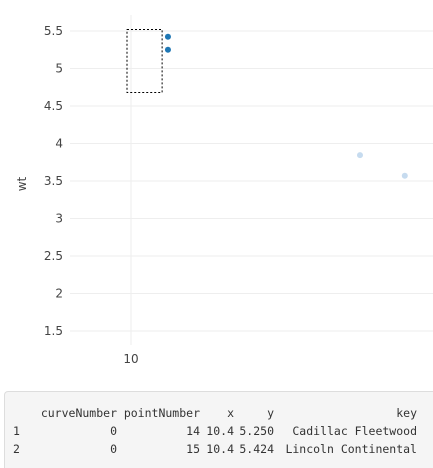 This screenshot has width=433, height=468. I want to click on table-row: 1 0 14 10.4 5.250 Cadillac Fleetwood, so click(211, 431).